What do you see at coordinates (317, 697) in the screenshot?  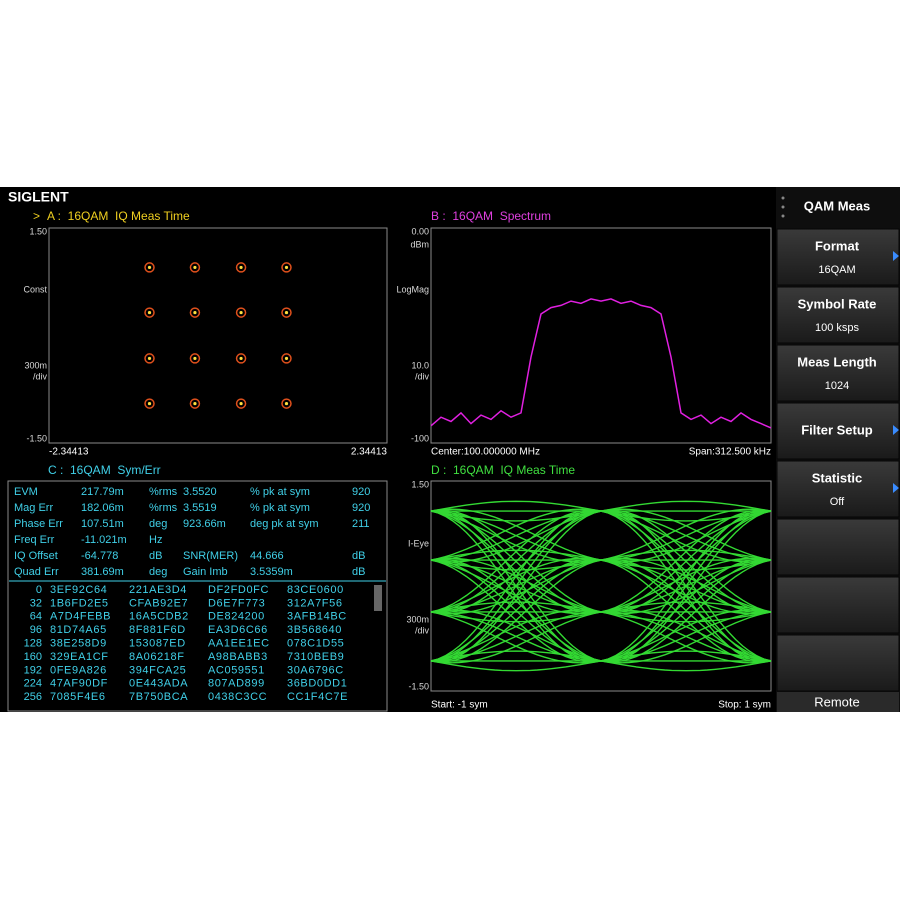 I see `symbol-cell: CC1F4C7E` at bounding box center [317, 697].